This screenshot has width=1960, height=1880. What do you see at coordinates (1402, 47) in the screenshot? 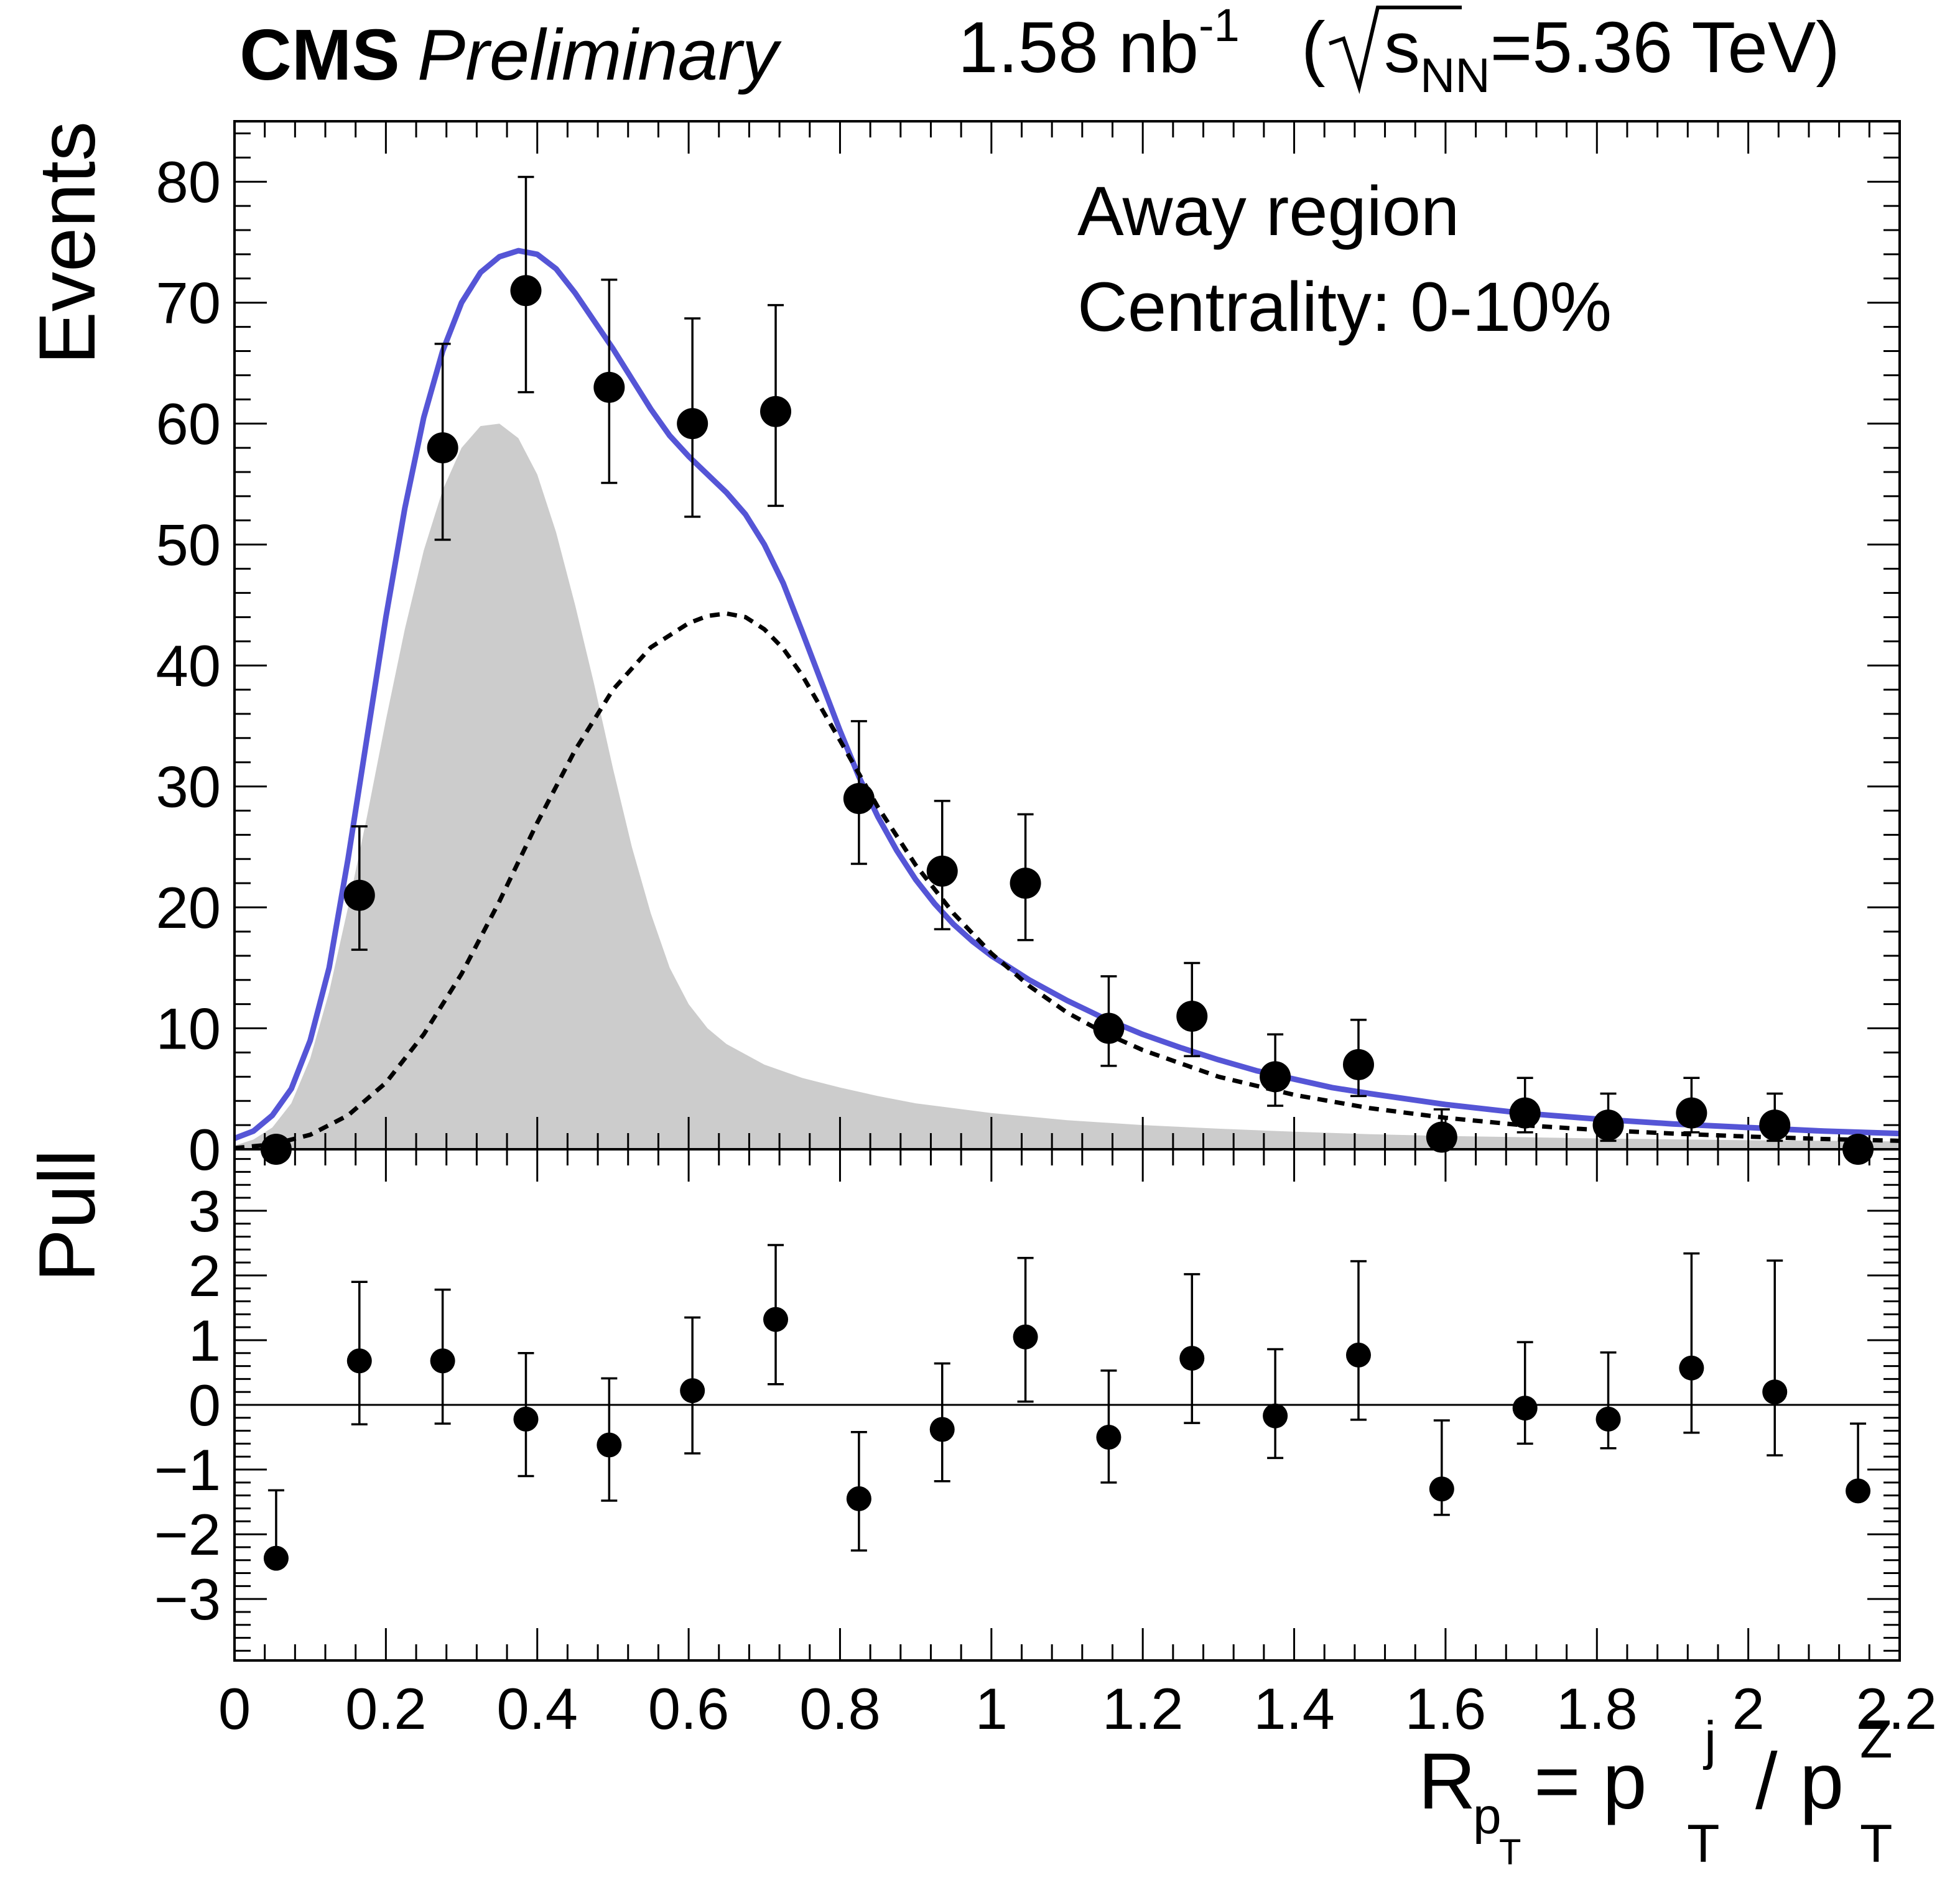
I see `energy-s: s` at bounding box center [1402, 47].